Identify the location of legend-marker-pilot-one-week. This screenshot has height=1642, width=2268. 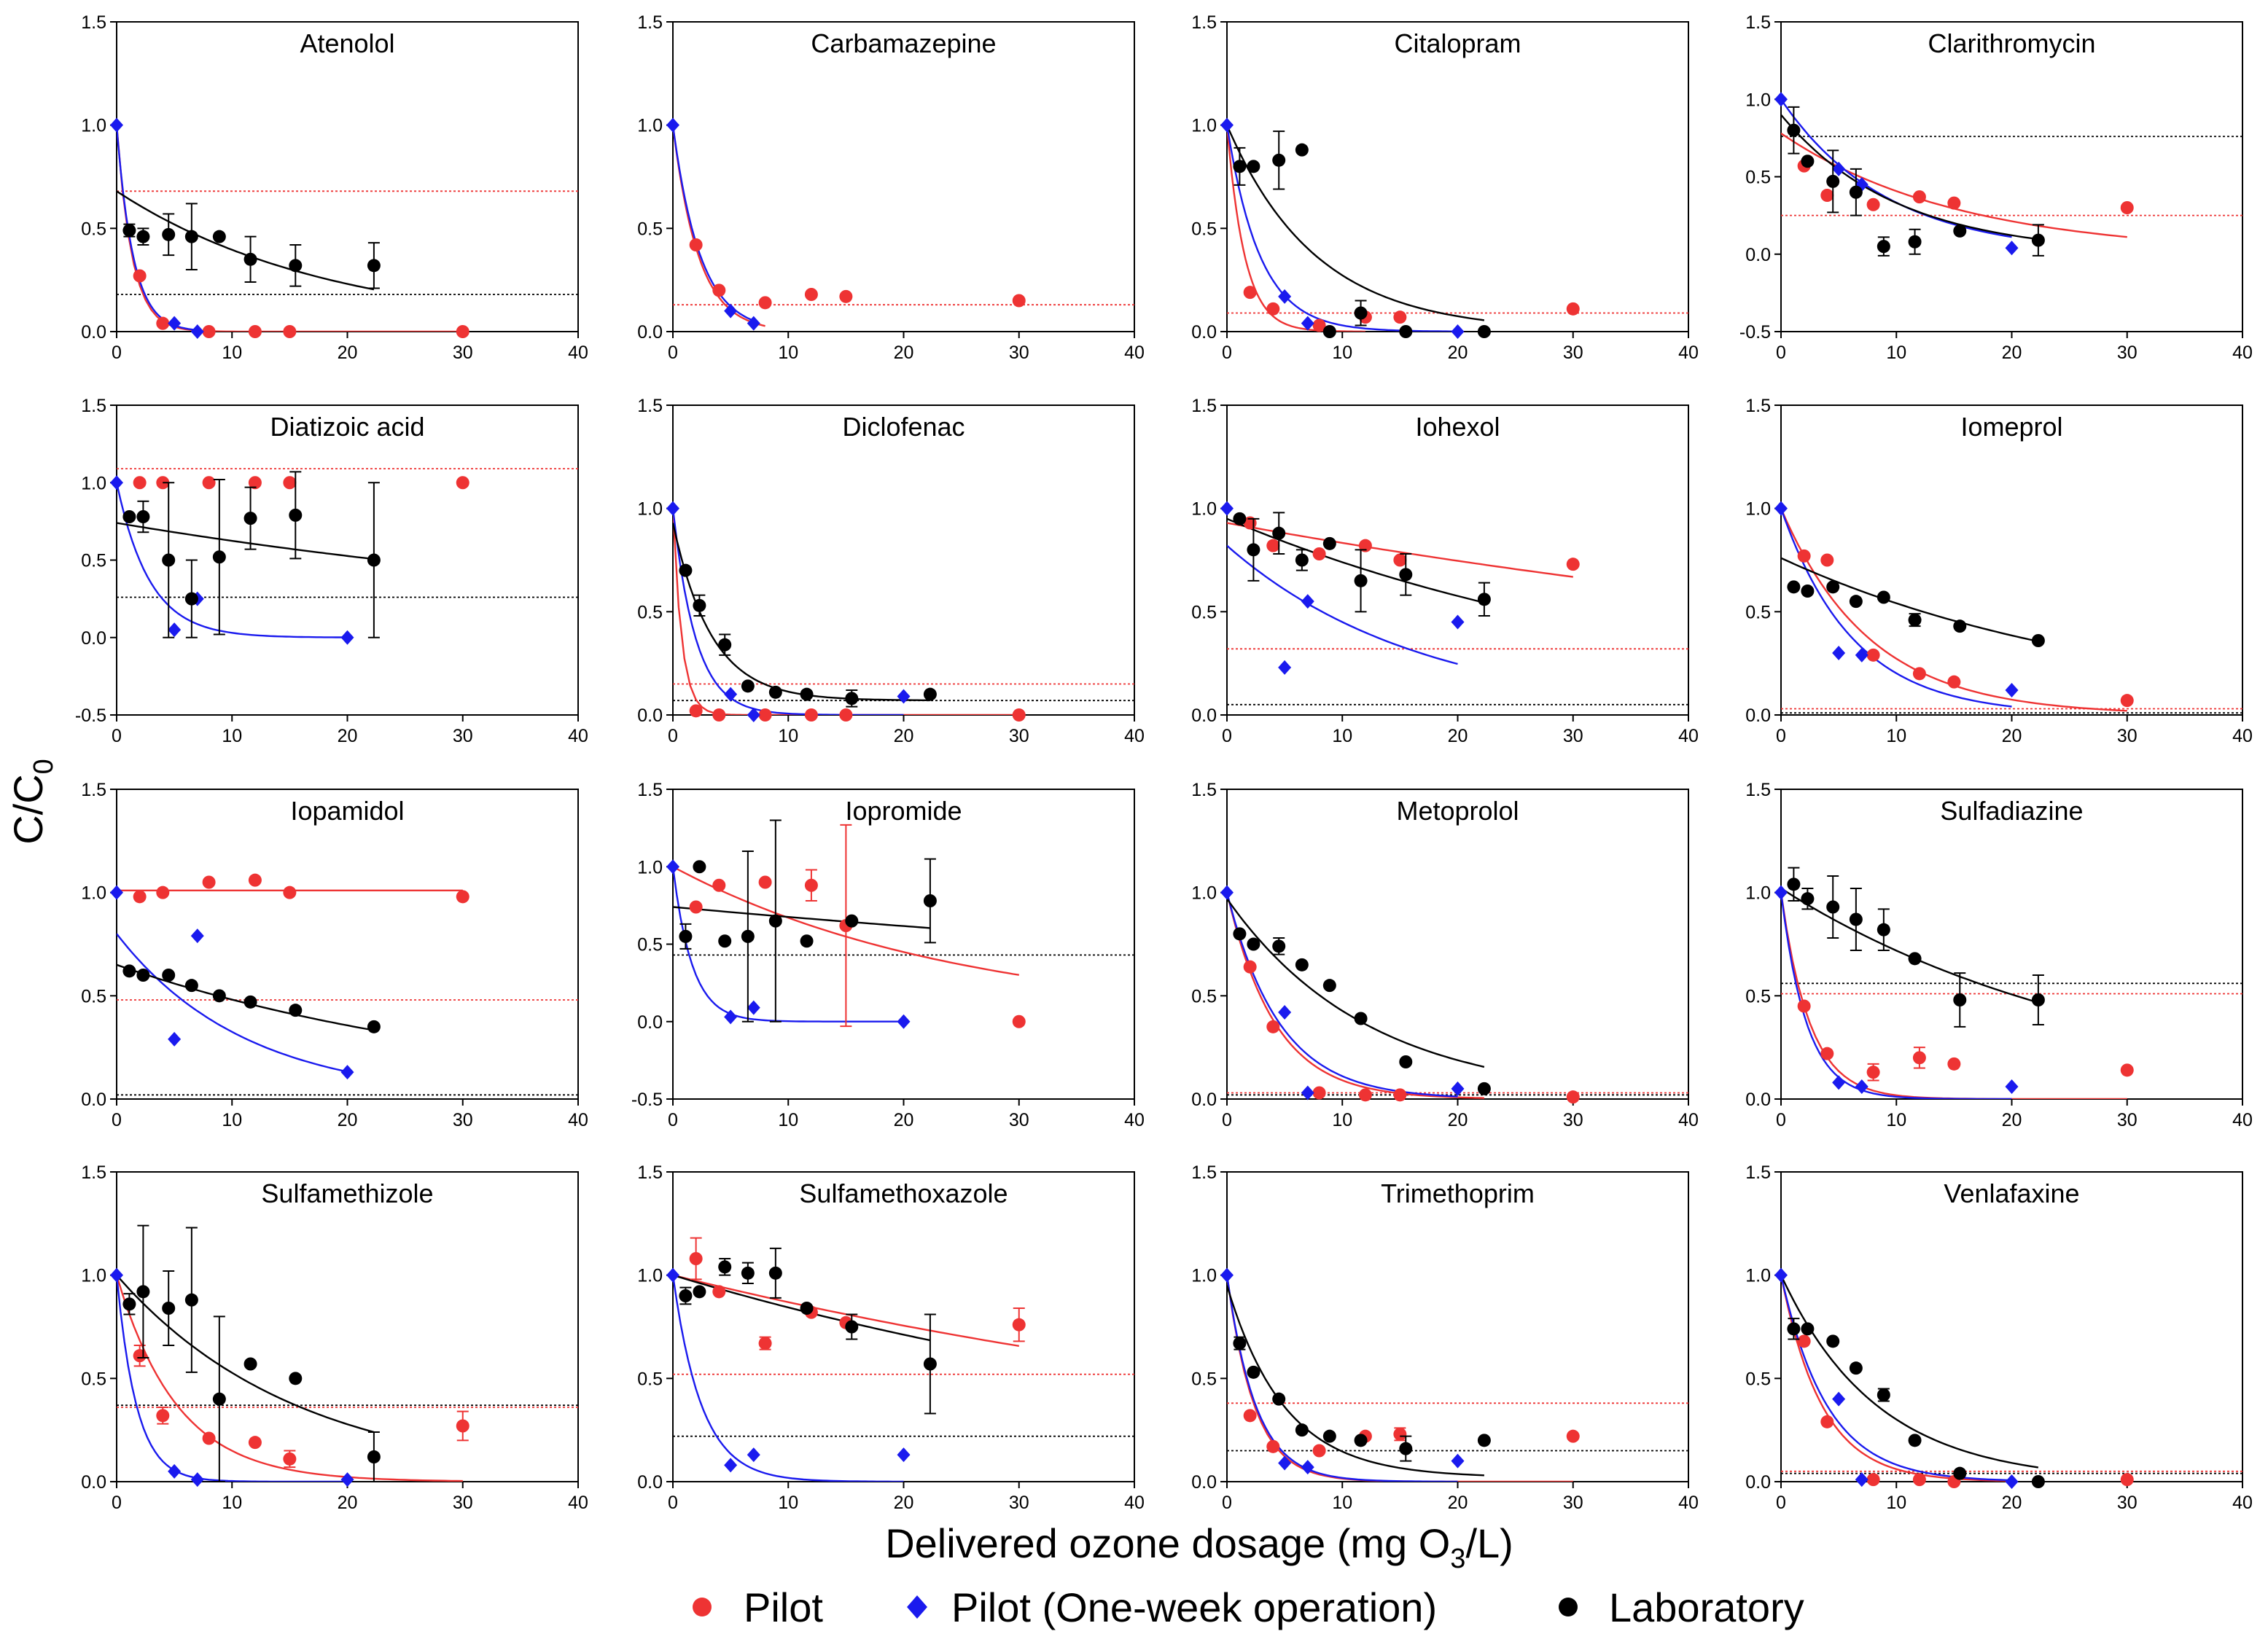
(917, 1607).